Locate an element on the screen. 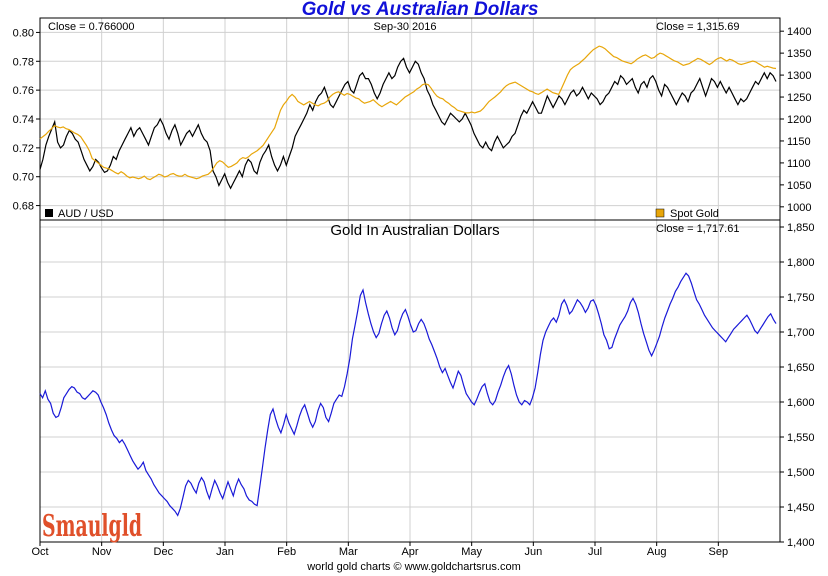 This screenshot has width=828, height=576. legend-swatch-audusd is located at coordinates (49, 213).